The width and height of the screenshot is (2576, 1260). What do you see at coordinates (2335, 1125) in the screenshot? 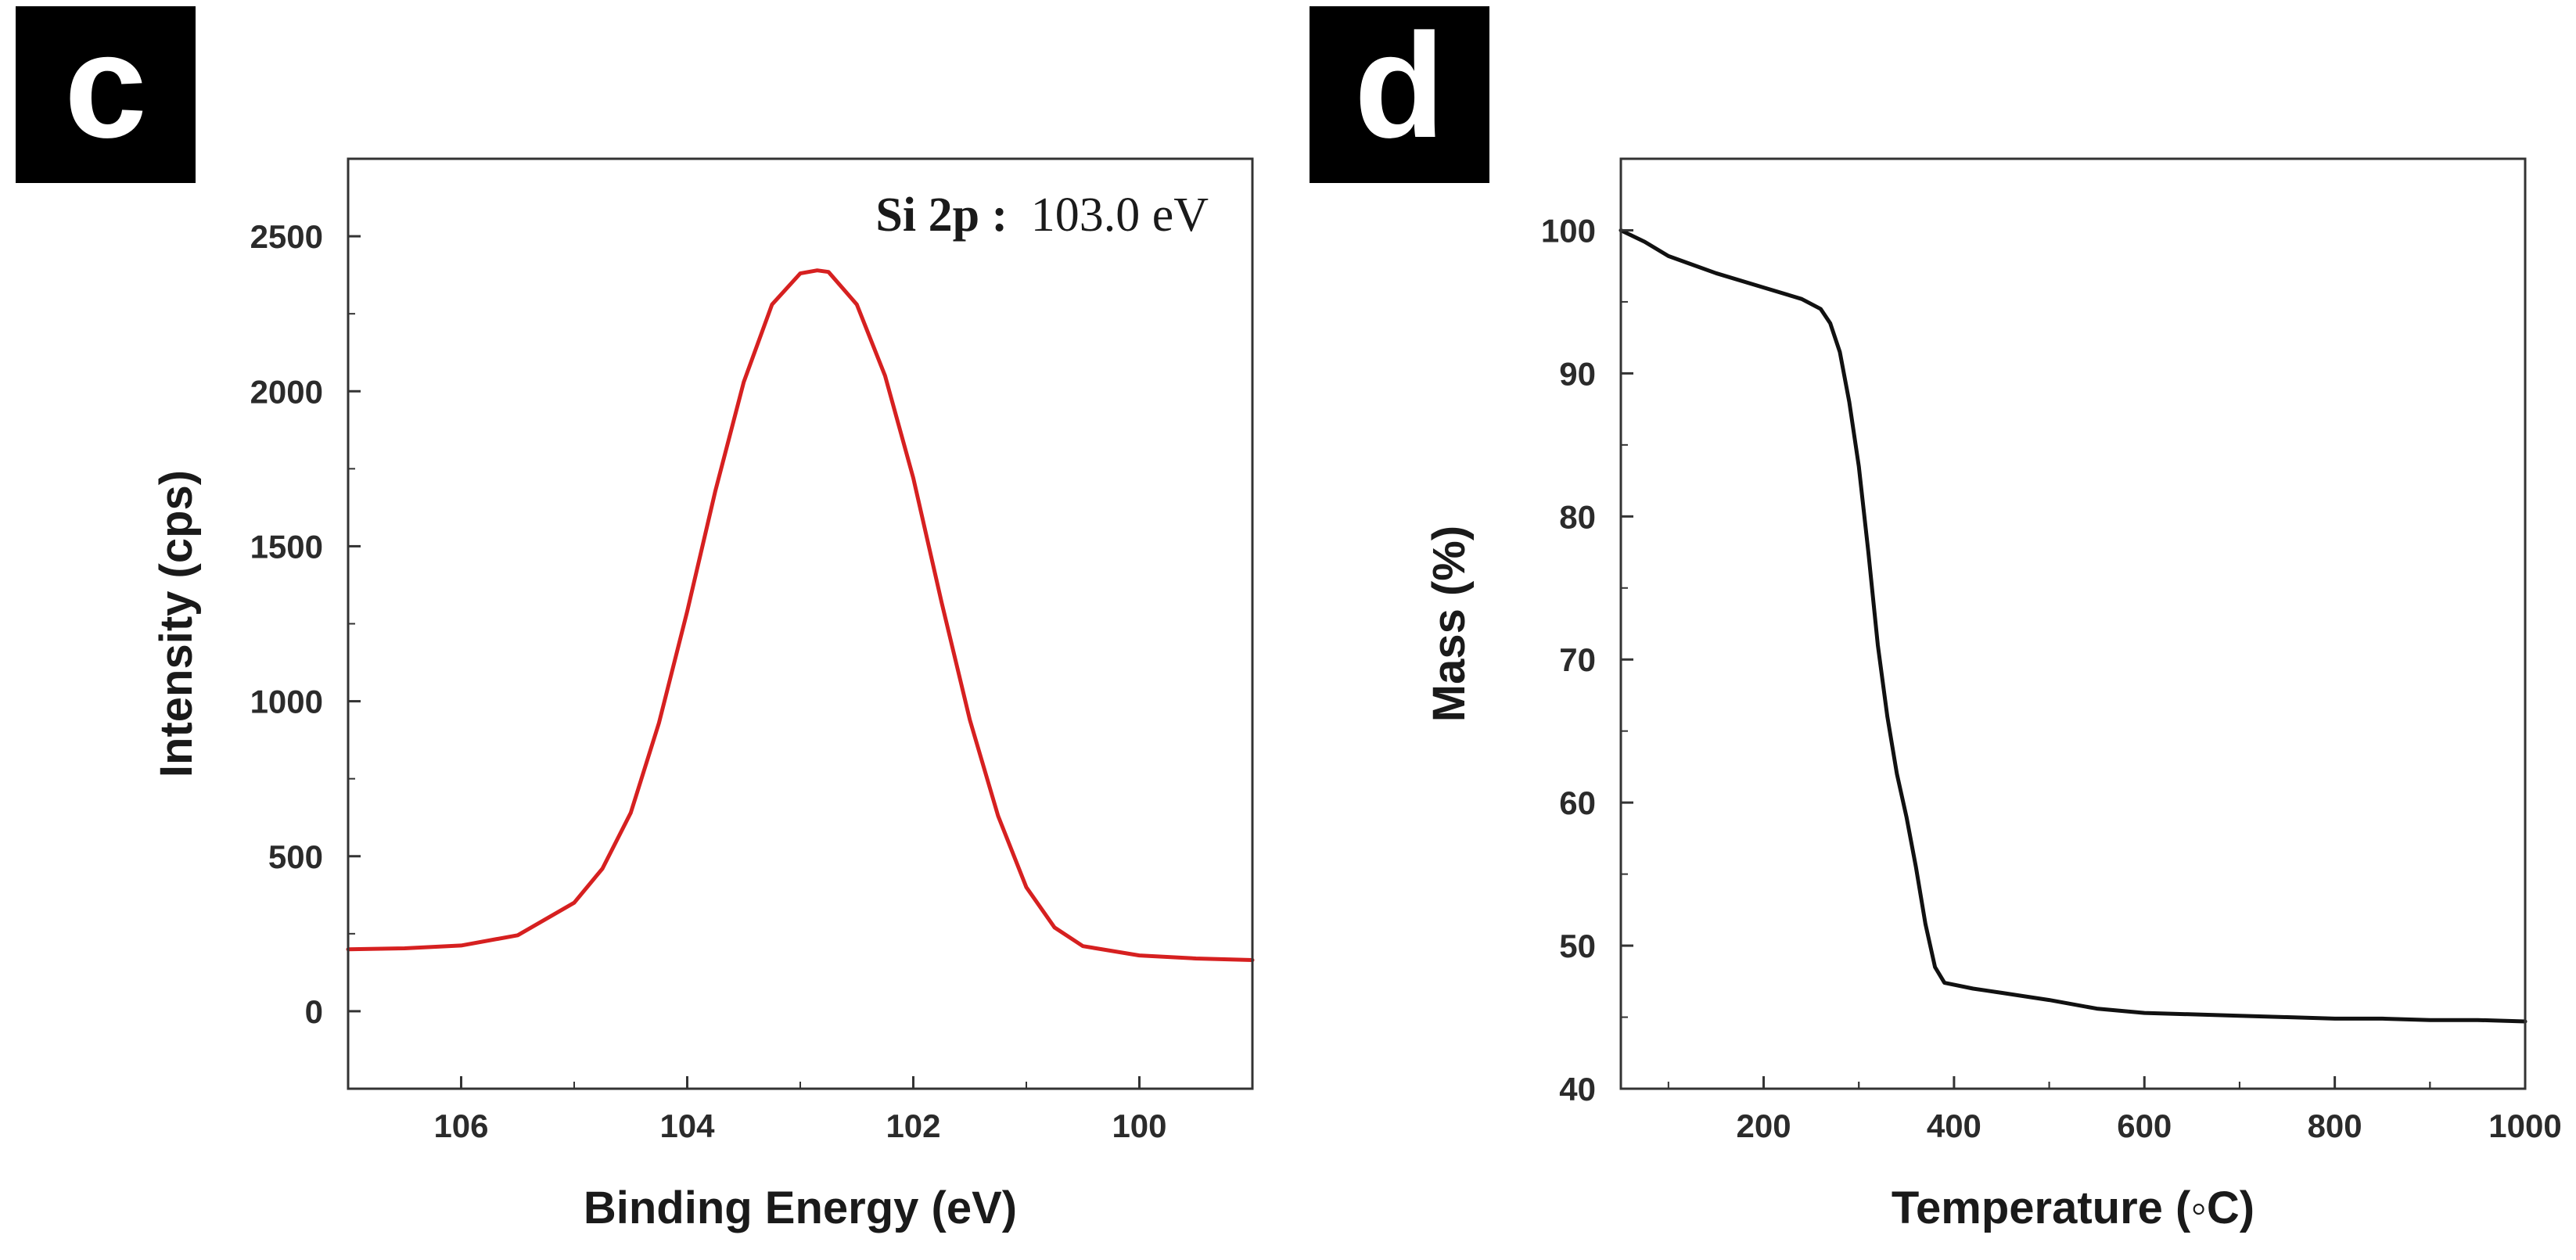
I see `x-tick-label: 800` at bounding box center [2335, 1125].